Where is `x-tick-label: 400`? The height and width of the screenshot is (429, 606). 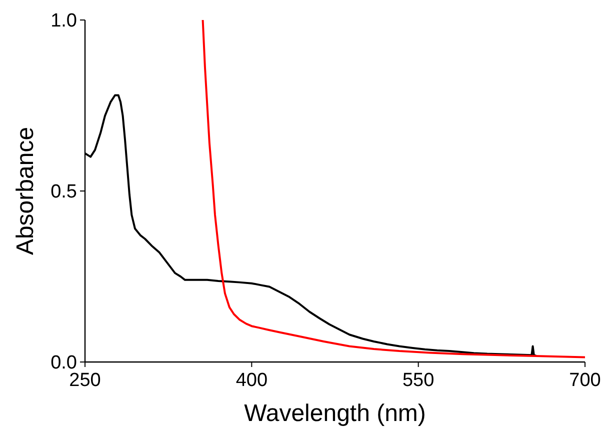 x-tick-label: 400 is located at coordinates (252, 380).